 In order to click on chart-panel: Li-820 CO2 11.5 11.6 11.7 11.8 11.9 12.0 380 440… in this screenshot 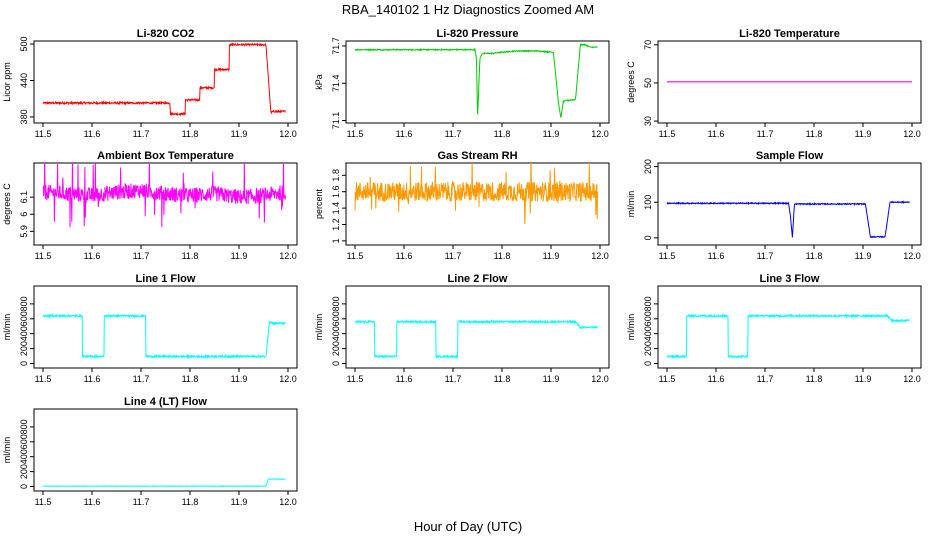, I will do `click(150, 83)`.